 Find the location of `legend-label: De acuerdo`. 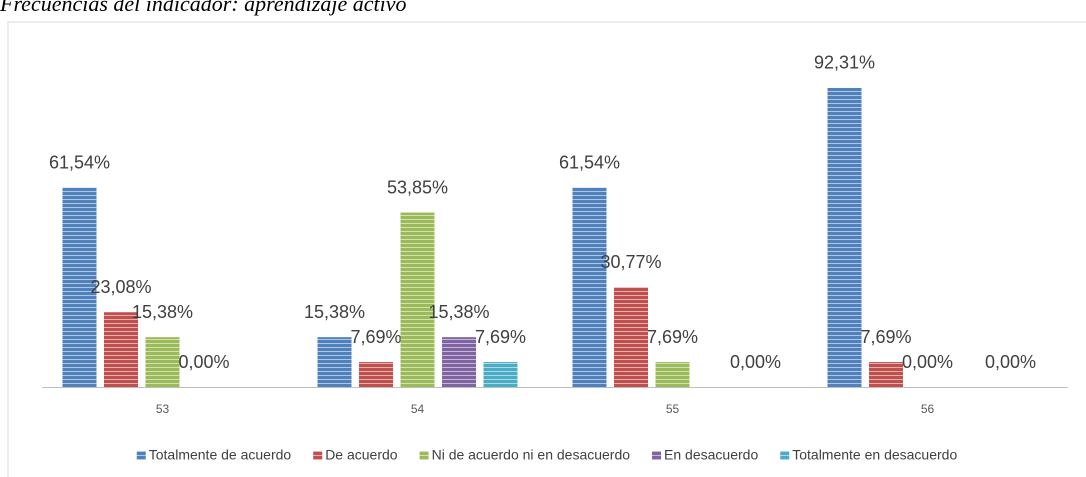

legend-label: De acuerdo is located at coordinates (361, 455).